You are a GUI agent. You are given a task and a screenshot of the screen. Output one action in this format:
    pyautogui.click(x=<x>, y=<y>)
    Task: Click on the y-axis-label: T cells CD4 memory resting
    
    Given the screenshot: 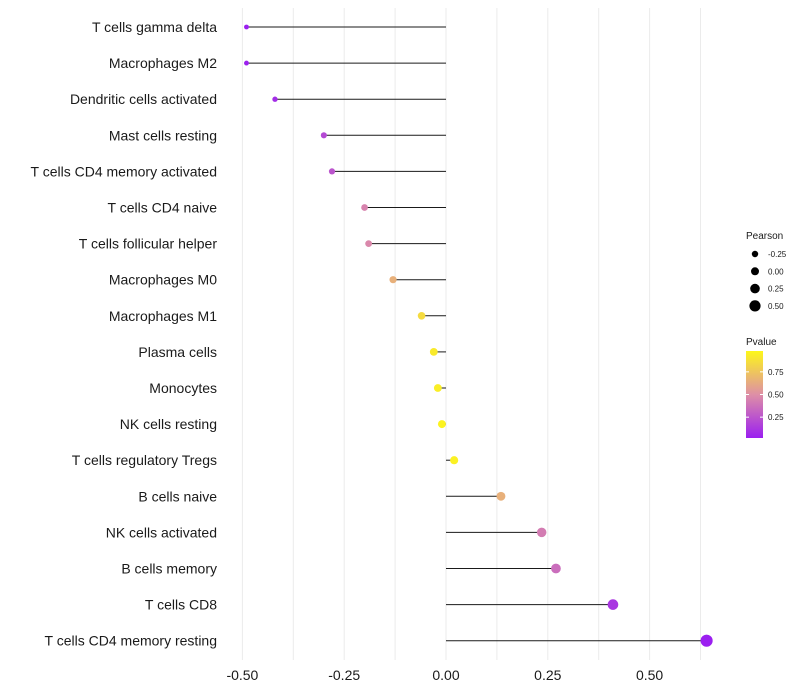 What is the action you would take?
    pyautogui.click(x=131, y=641)
    